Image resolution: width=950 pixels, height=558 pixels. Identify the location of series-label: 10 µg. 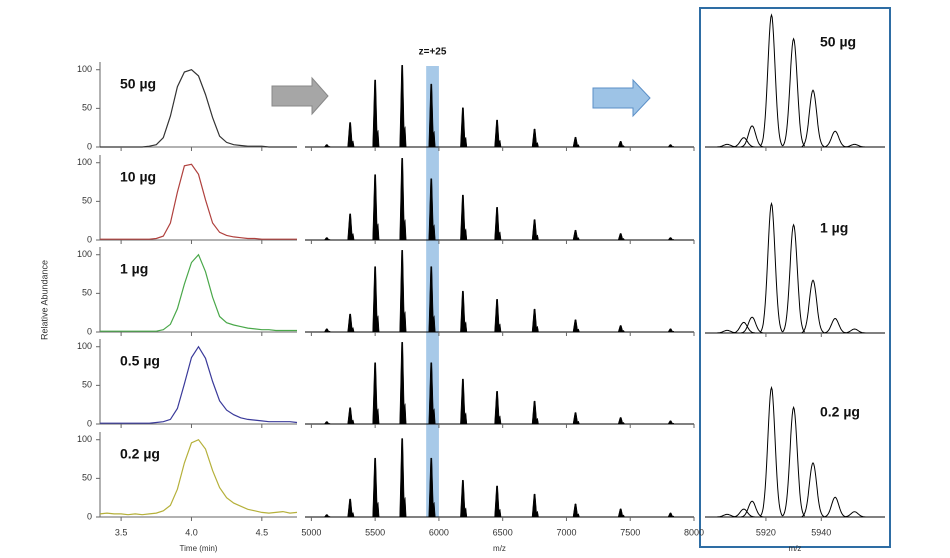
(138, 177).